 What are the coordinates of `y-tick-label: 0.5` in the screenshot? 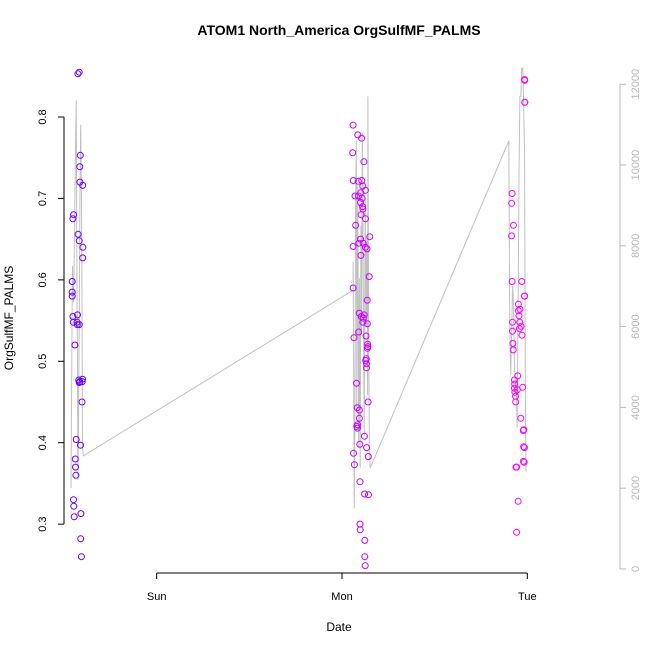 It's located at (43, 361).